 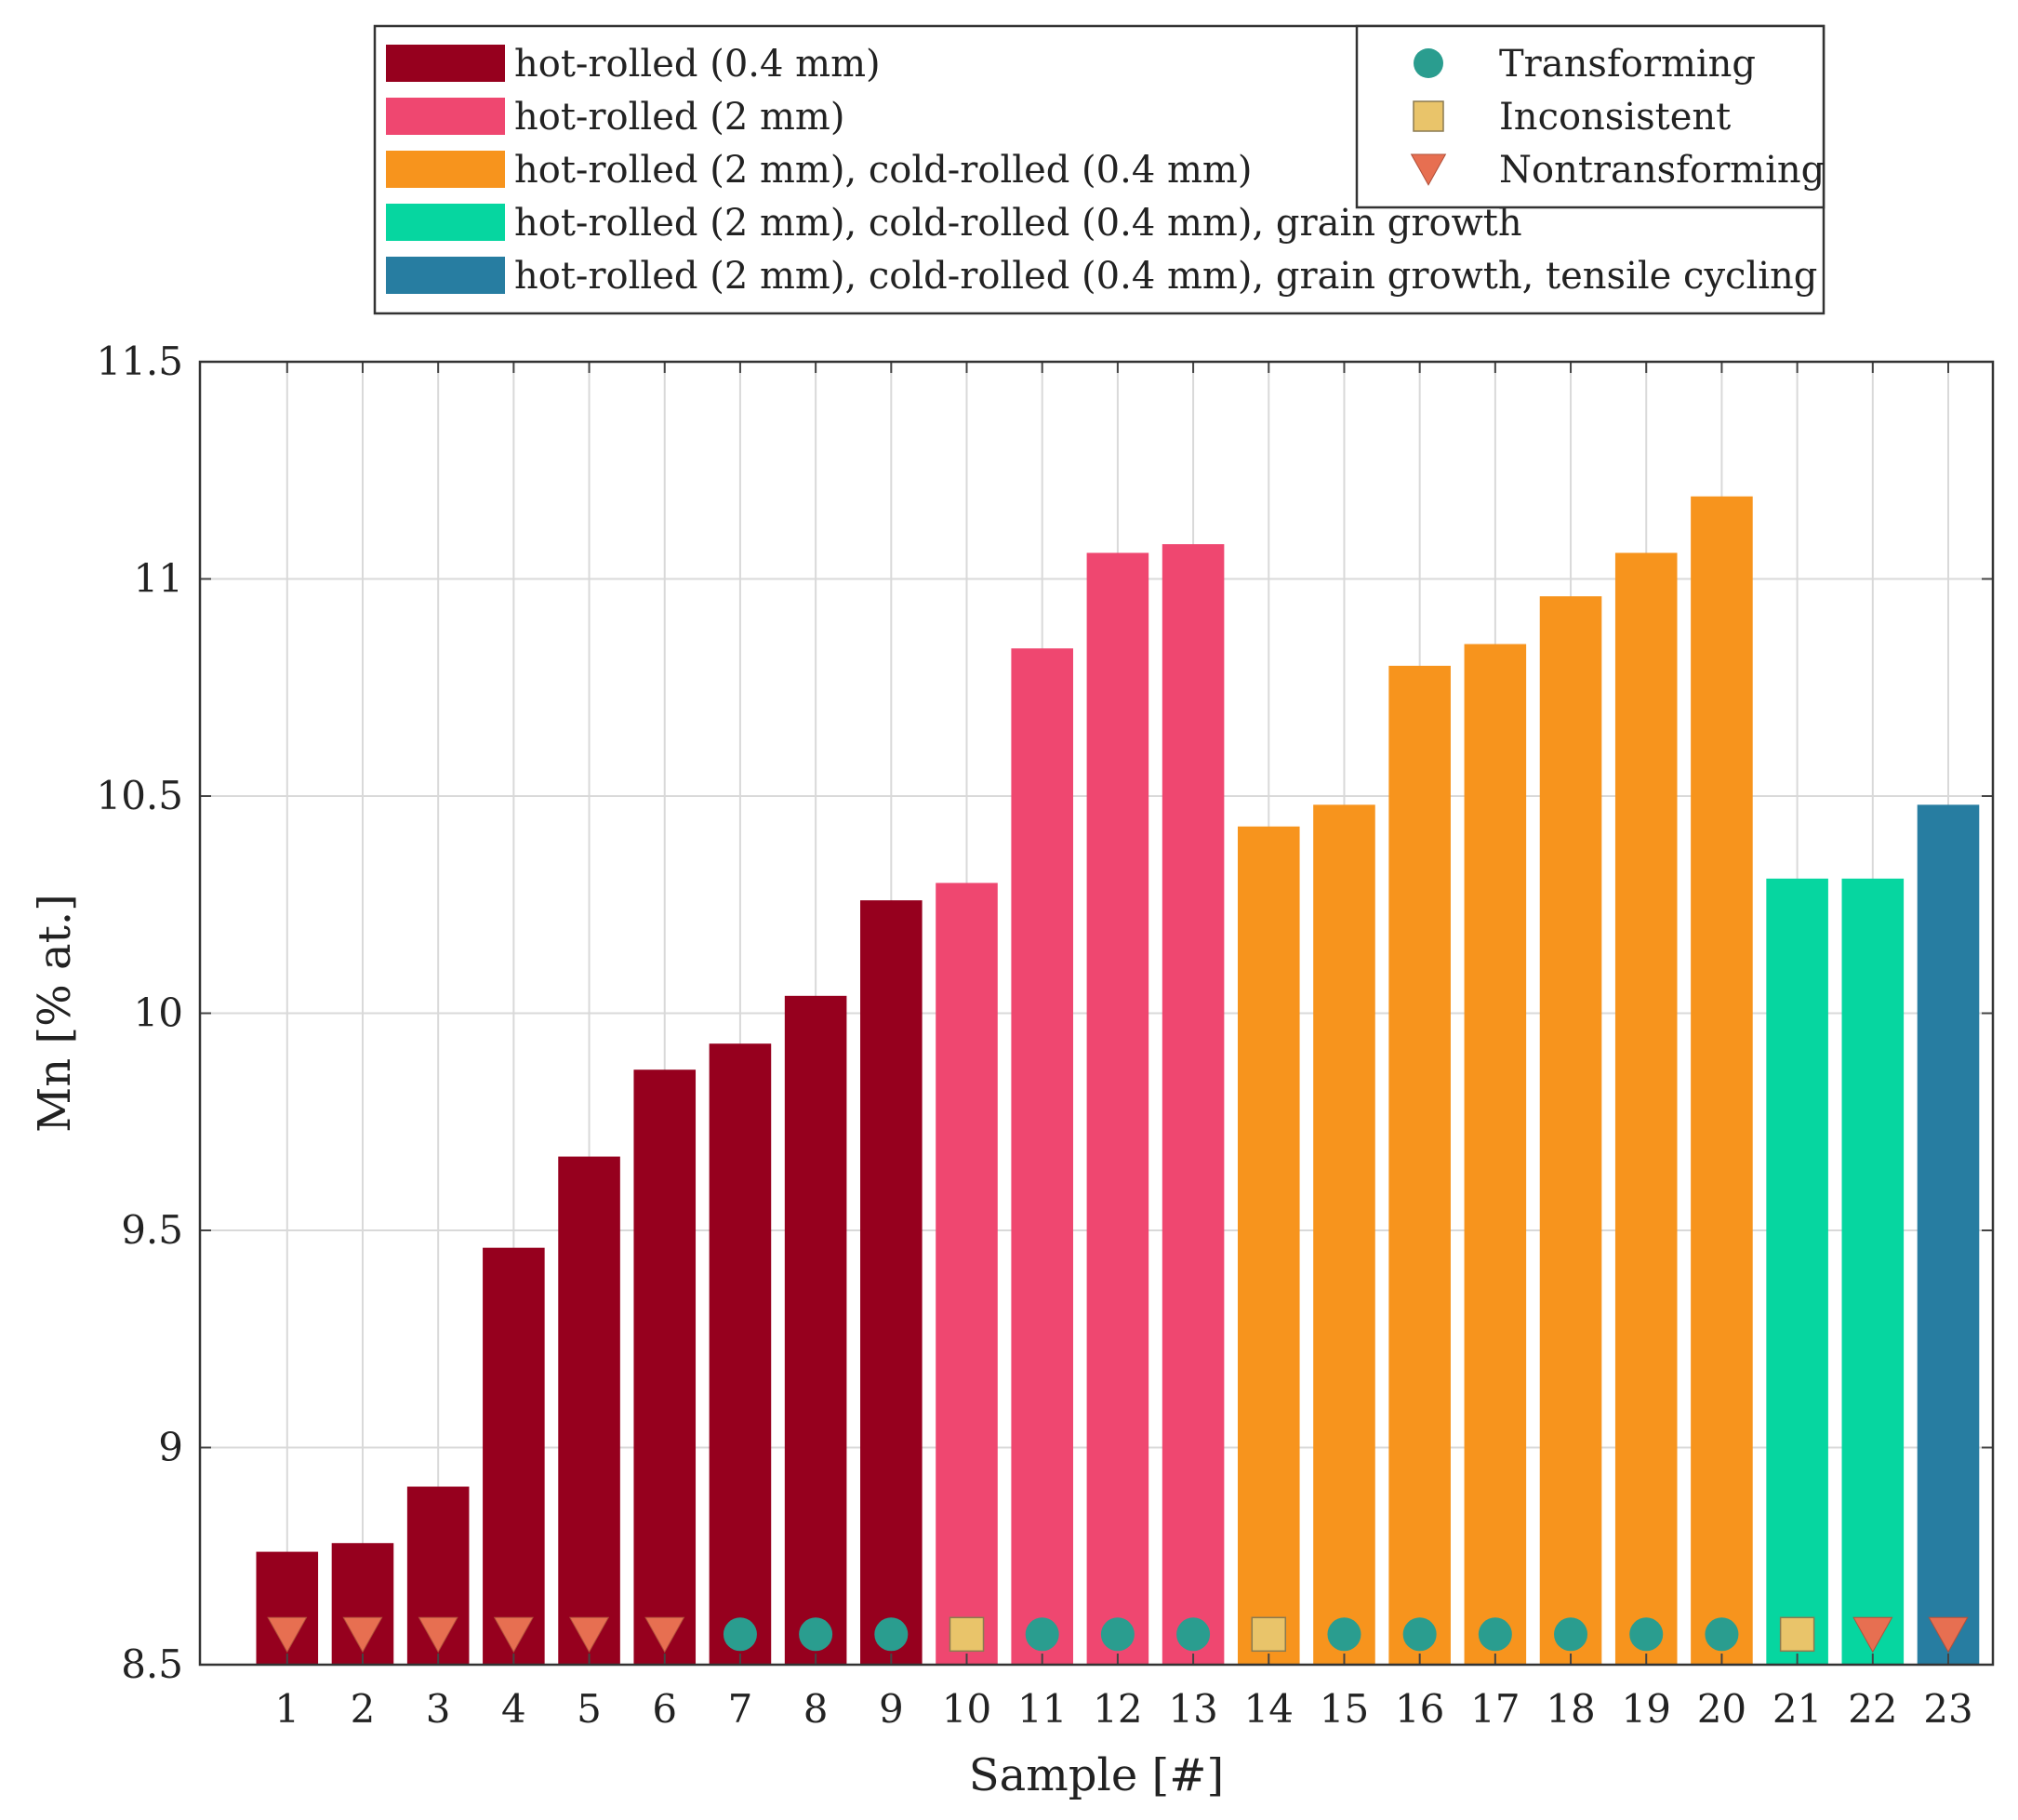 What do you see at coordinates (1615, 117) in the screenshot?
I see `legend-marker-label: Inconsistent` at bounding box center [1615, 117].